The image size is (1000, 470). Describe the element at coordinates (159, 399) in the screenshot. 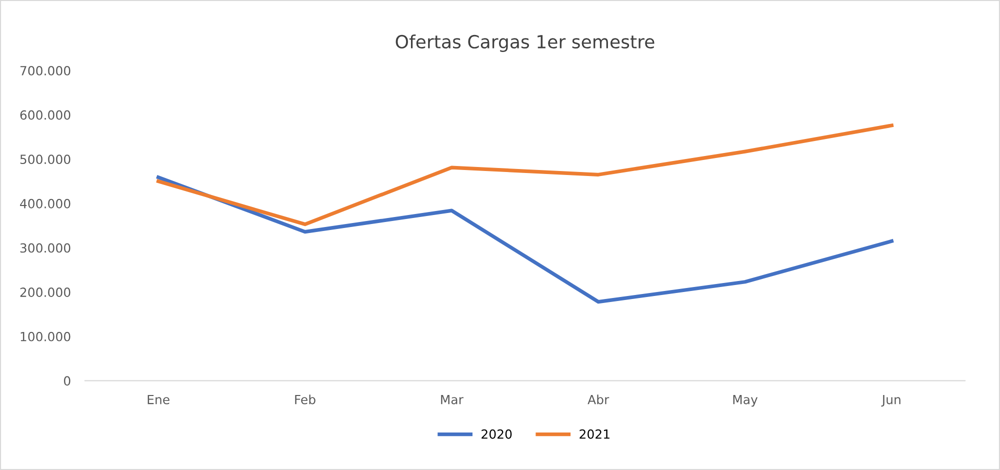

I see `x-tick-label: Ene` at that location.